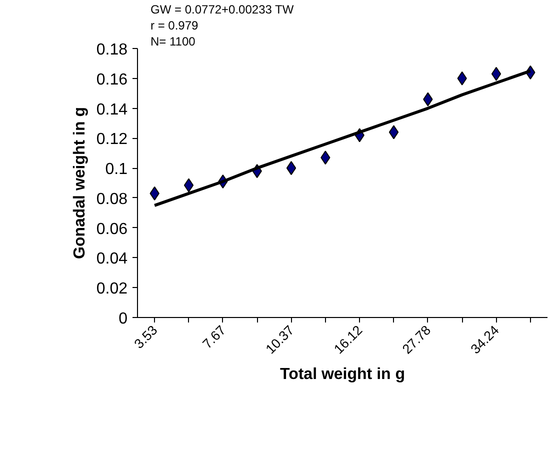  Describe the element at coordinates (116, 169) in the screenshot. I see `y-tick-label: 0.1` at that location.